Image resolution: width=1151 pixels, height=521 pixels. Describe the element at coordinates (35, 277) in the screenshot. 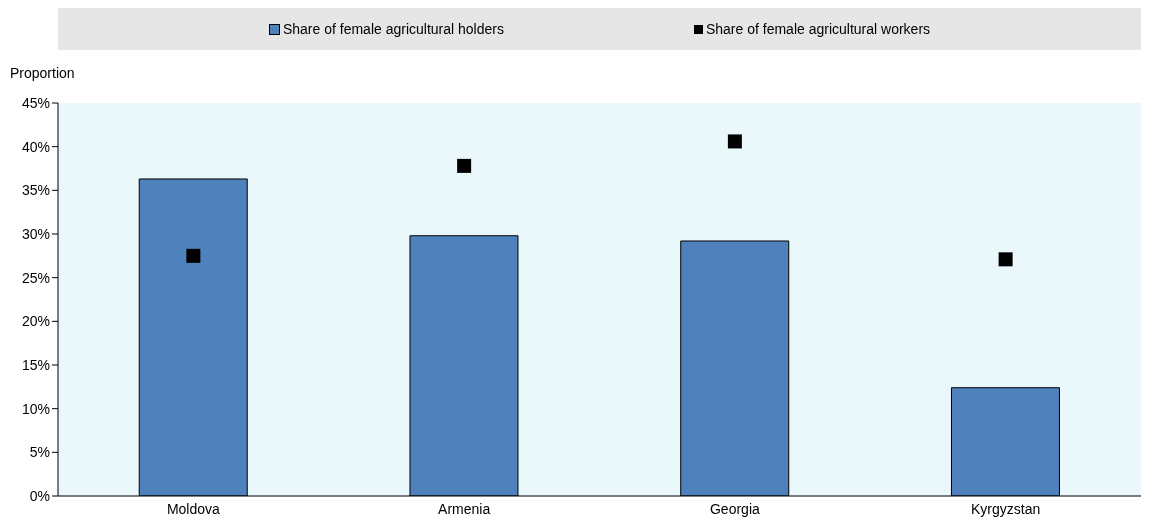

I see `y-tick-label: 25%` at that location.